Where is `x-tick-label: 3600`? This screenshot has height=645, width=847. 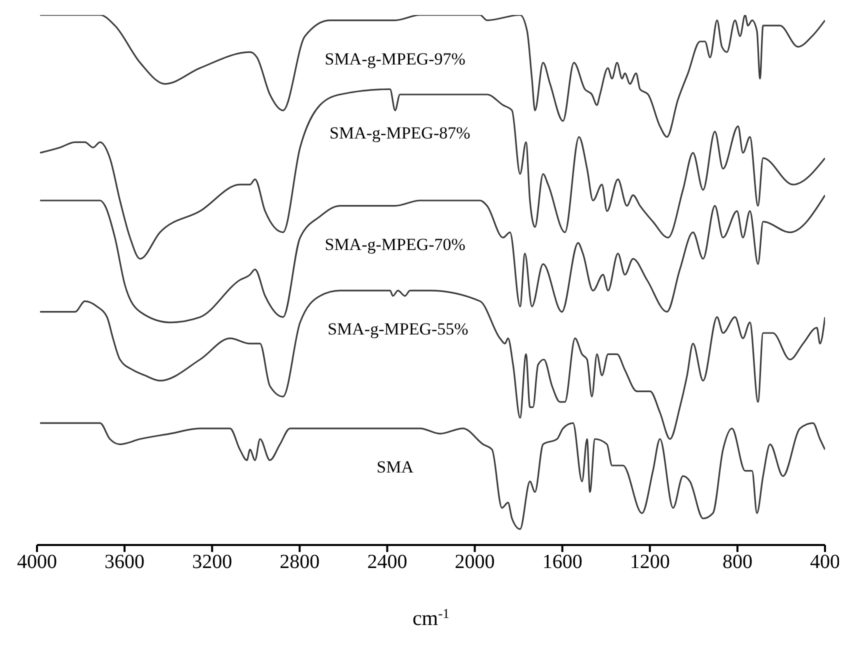 x-tick-label: 3600 is located at coordinates (124, 562).